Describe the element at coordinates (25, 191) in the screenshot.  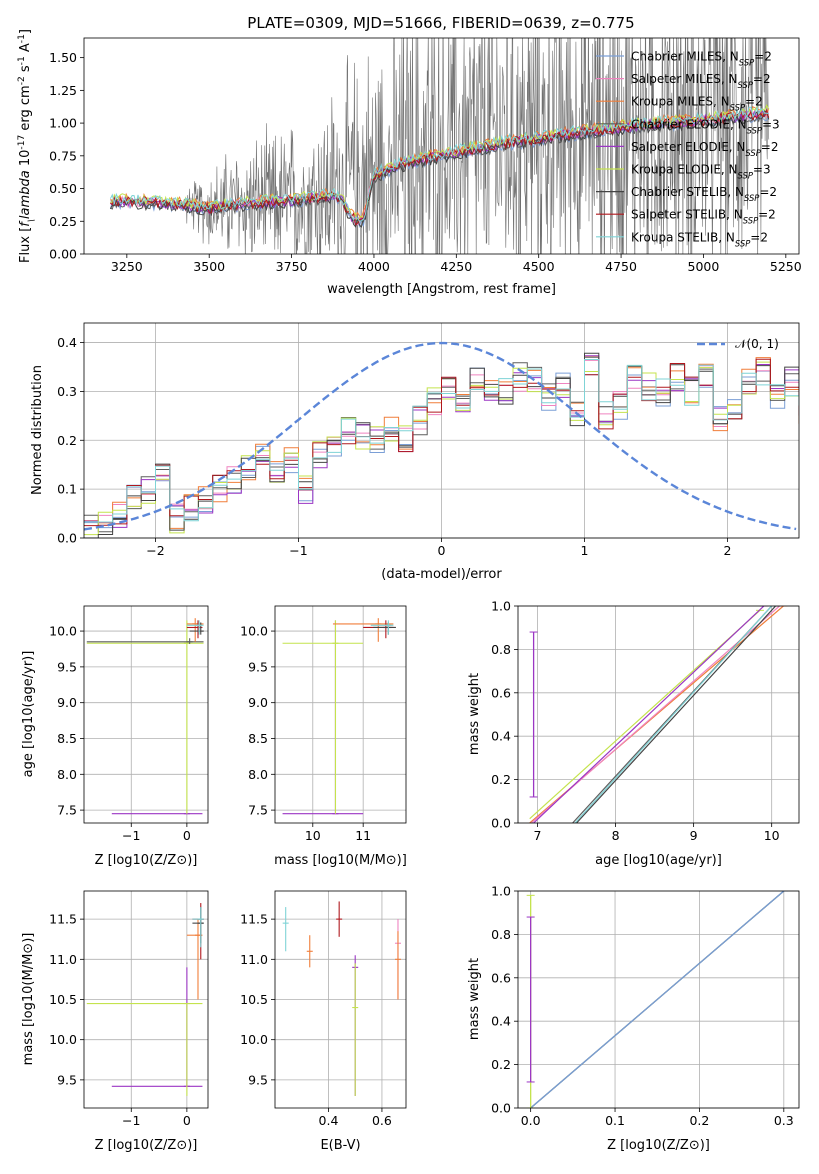
I see `math-text: b` at that location.